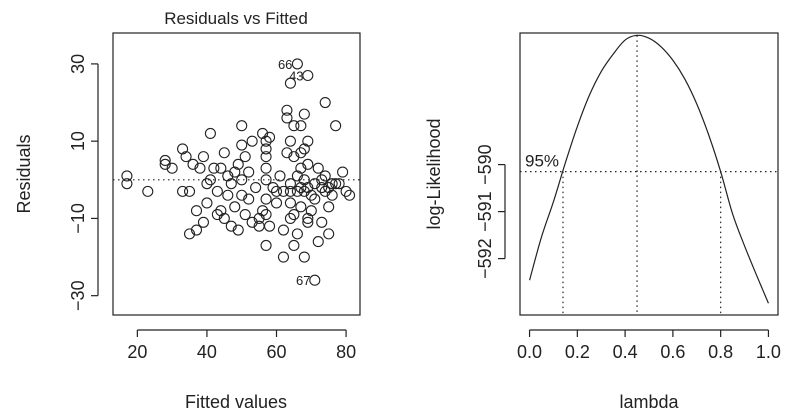  Describe the element at coordinates (285, 64) in the screenshot. I see `outlier-label-66: 66` at that location.